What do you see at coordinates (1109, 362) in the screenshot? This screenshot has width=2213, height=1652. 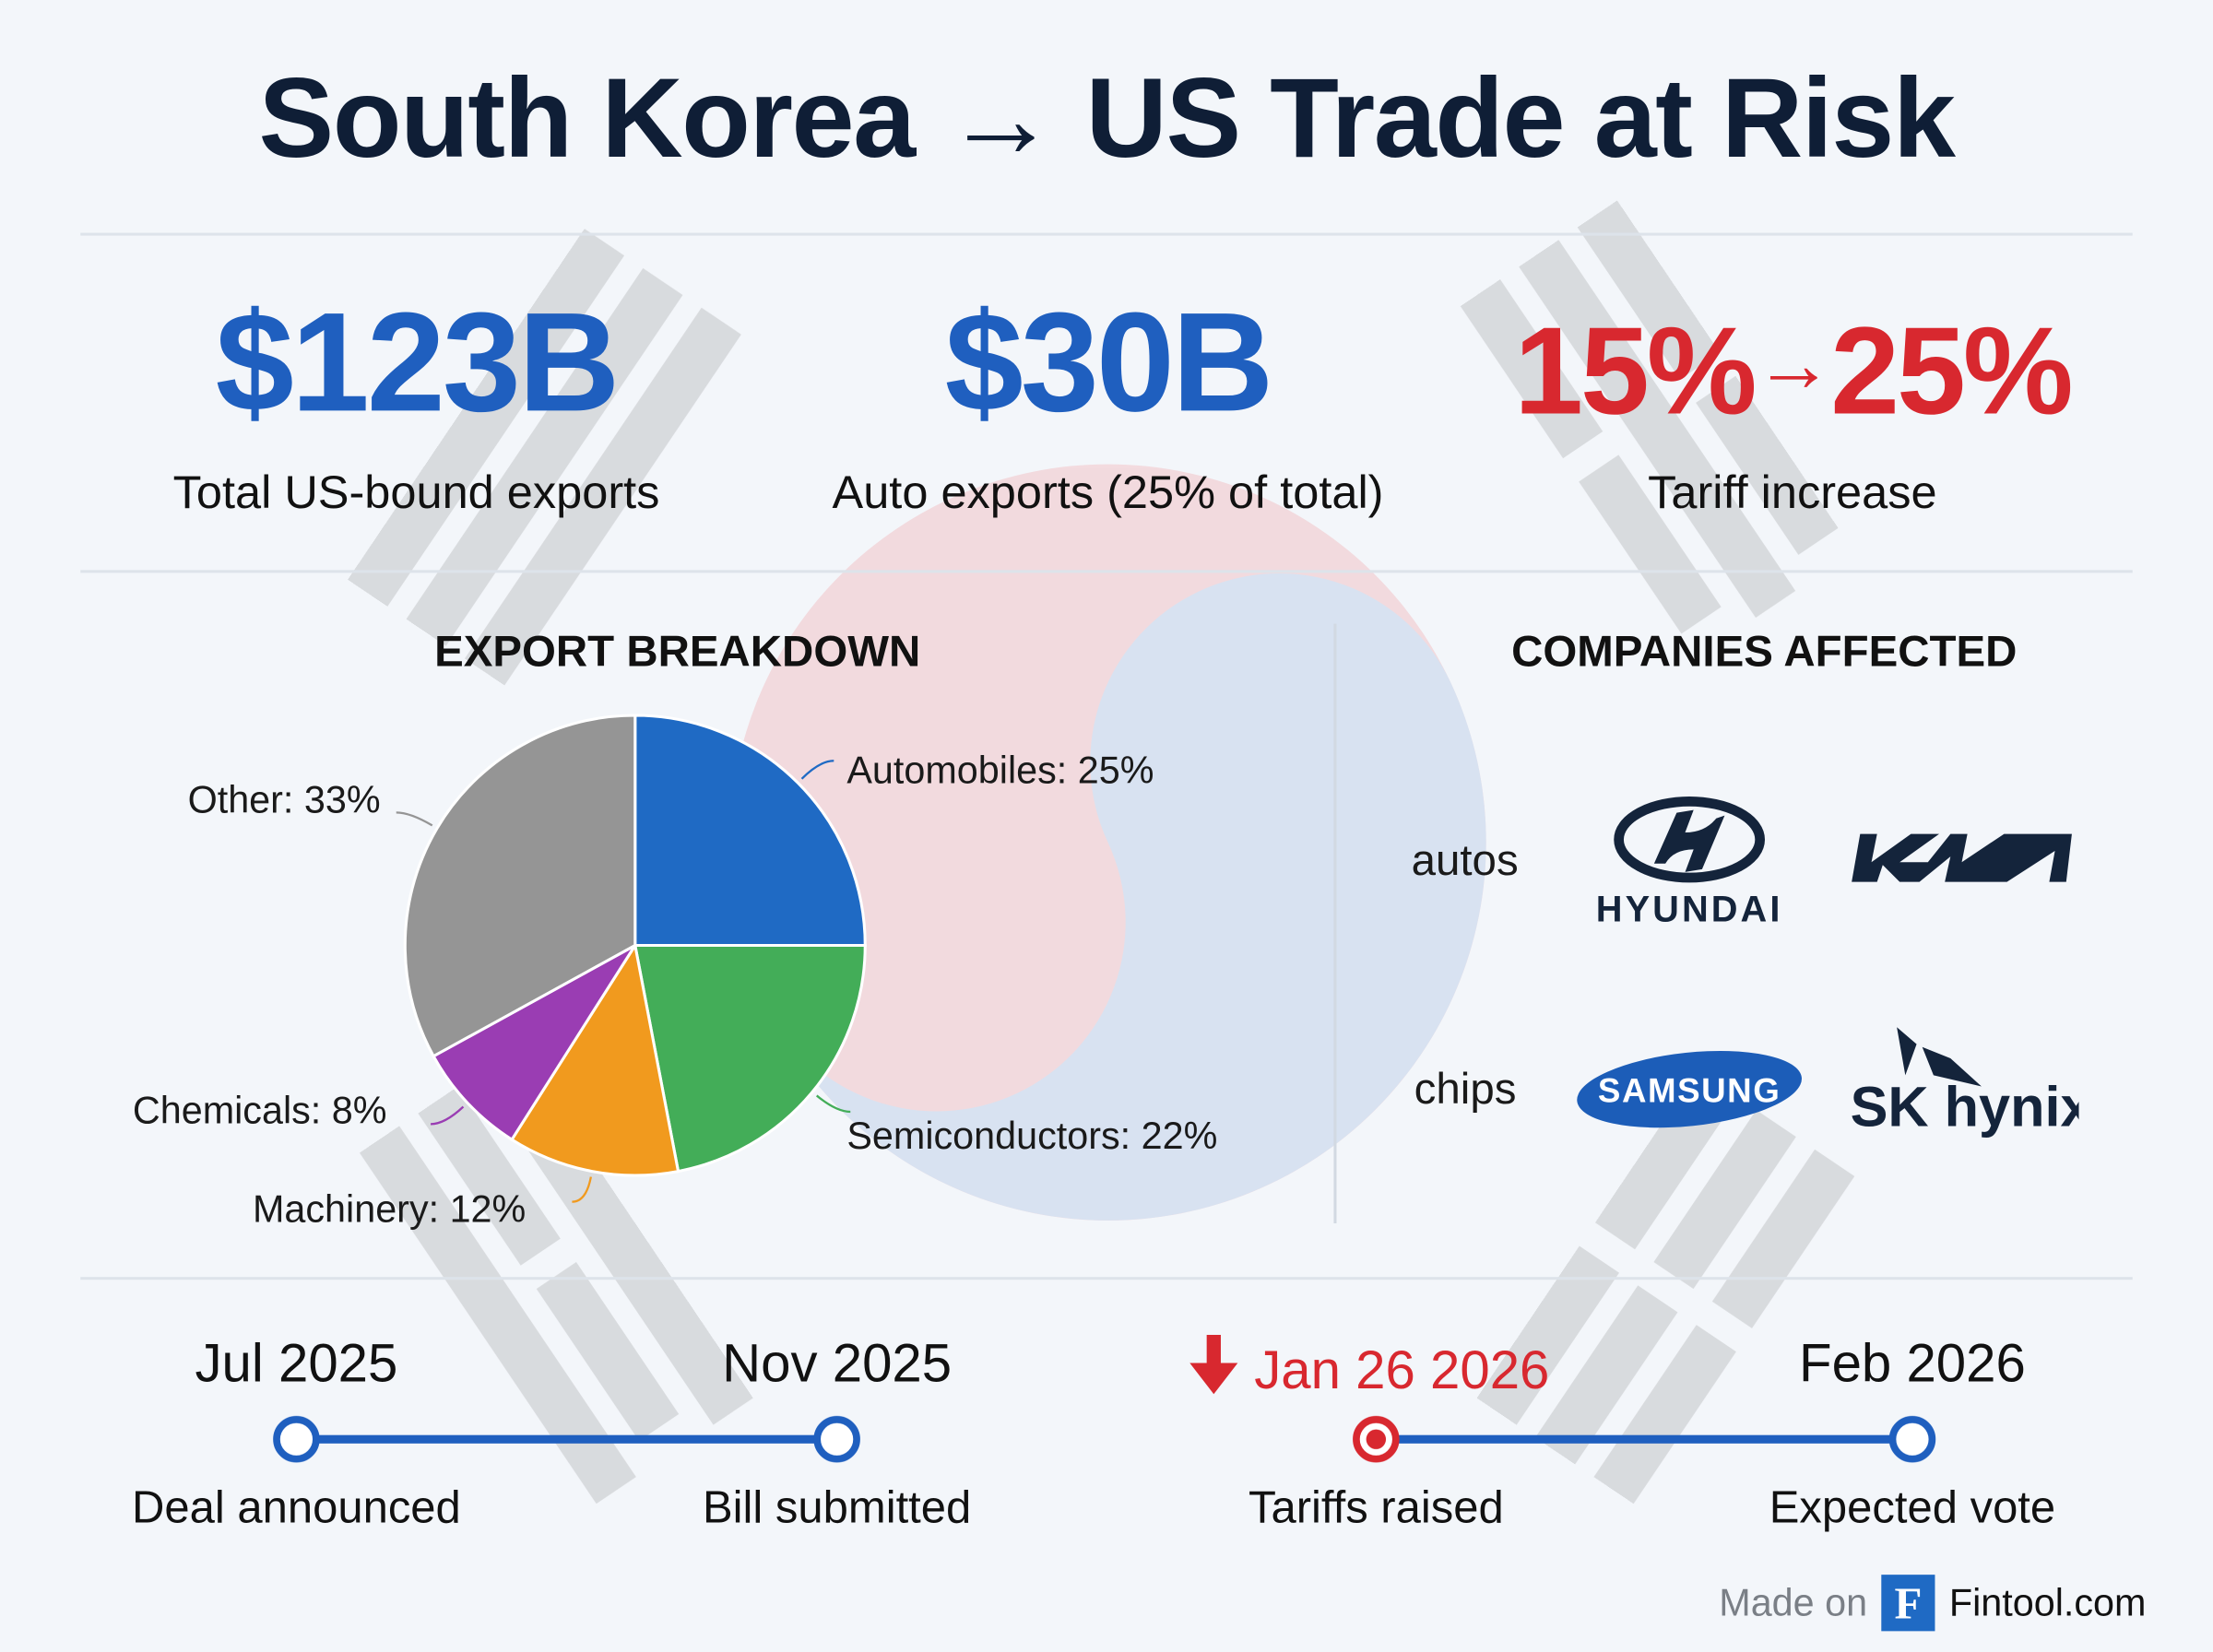 I see `kpi-auto-exports-value: $30B` at bounding box center [1109, 362].